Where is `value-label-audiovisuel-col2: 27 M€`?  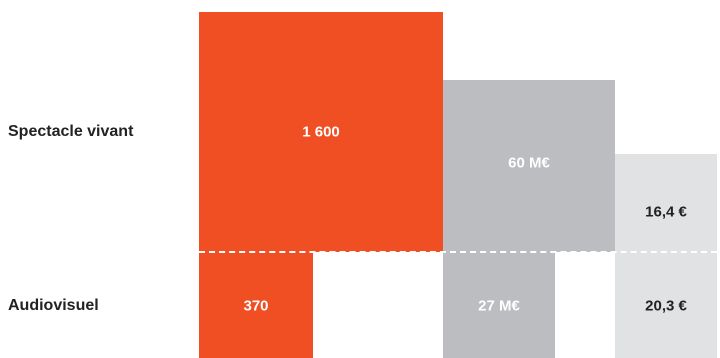 value-label-audiovisuel-col2: 27 M€ is located at coordinates (499, 306).